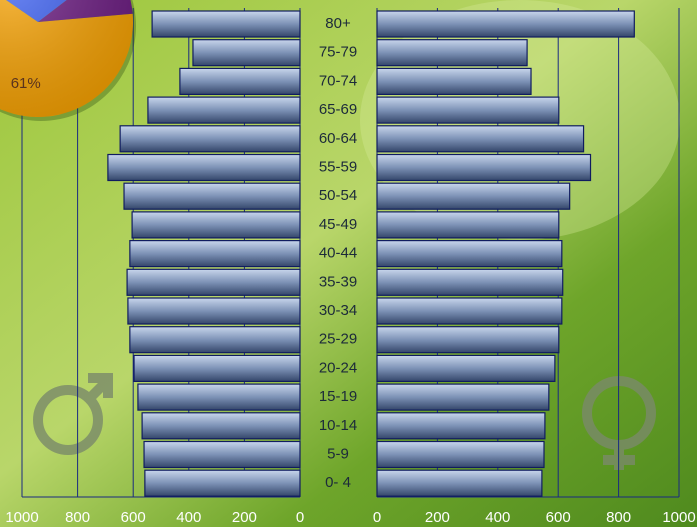  Describe the element at coordinates (338, 339) in the screenshot. I see `category-label: 25-29` at that location.